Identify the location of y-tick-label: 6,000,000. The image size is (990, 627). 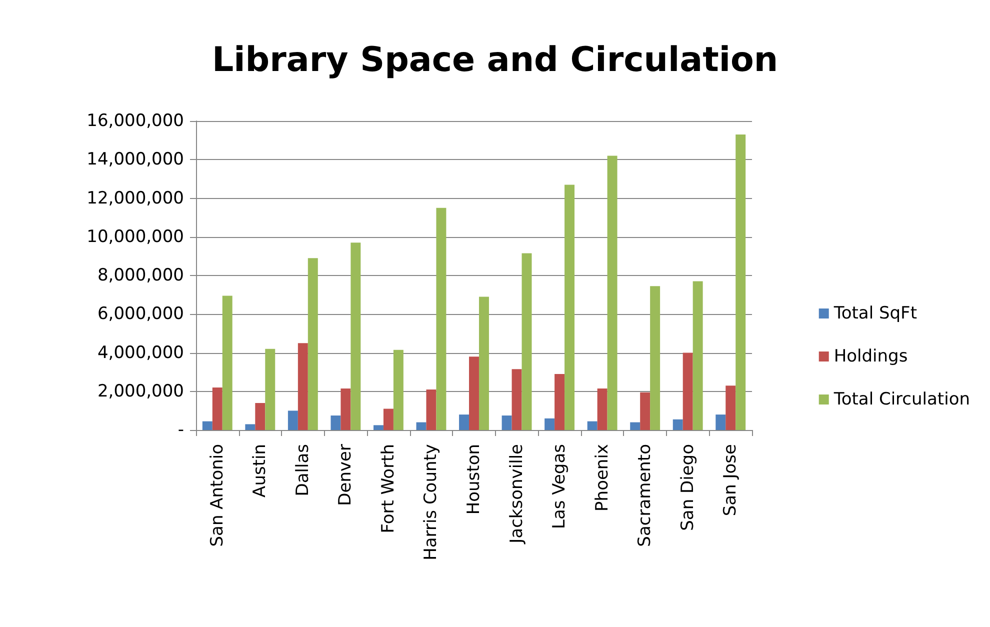
(140, 314).